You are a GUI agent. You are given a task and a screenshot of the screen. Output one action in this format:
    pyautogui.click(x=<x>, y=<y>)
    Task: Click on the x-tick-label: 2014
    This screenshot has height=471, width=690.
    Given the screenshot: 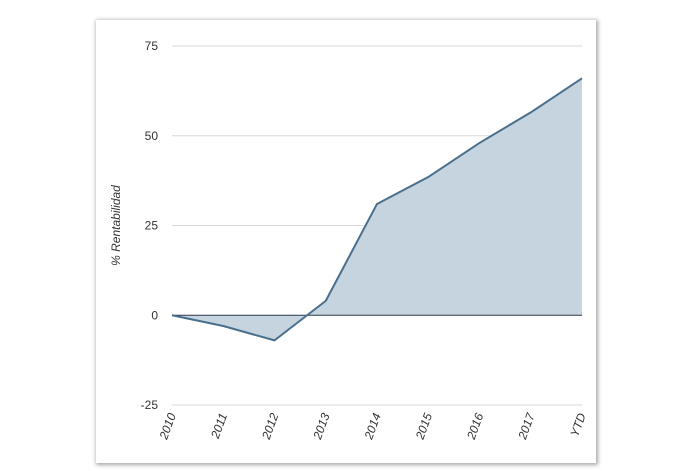 What is the action you would take?
    pyautogui.click(x=372, y=426)
    